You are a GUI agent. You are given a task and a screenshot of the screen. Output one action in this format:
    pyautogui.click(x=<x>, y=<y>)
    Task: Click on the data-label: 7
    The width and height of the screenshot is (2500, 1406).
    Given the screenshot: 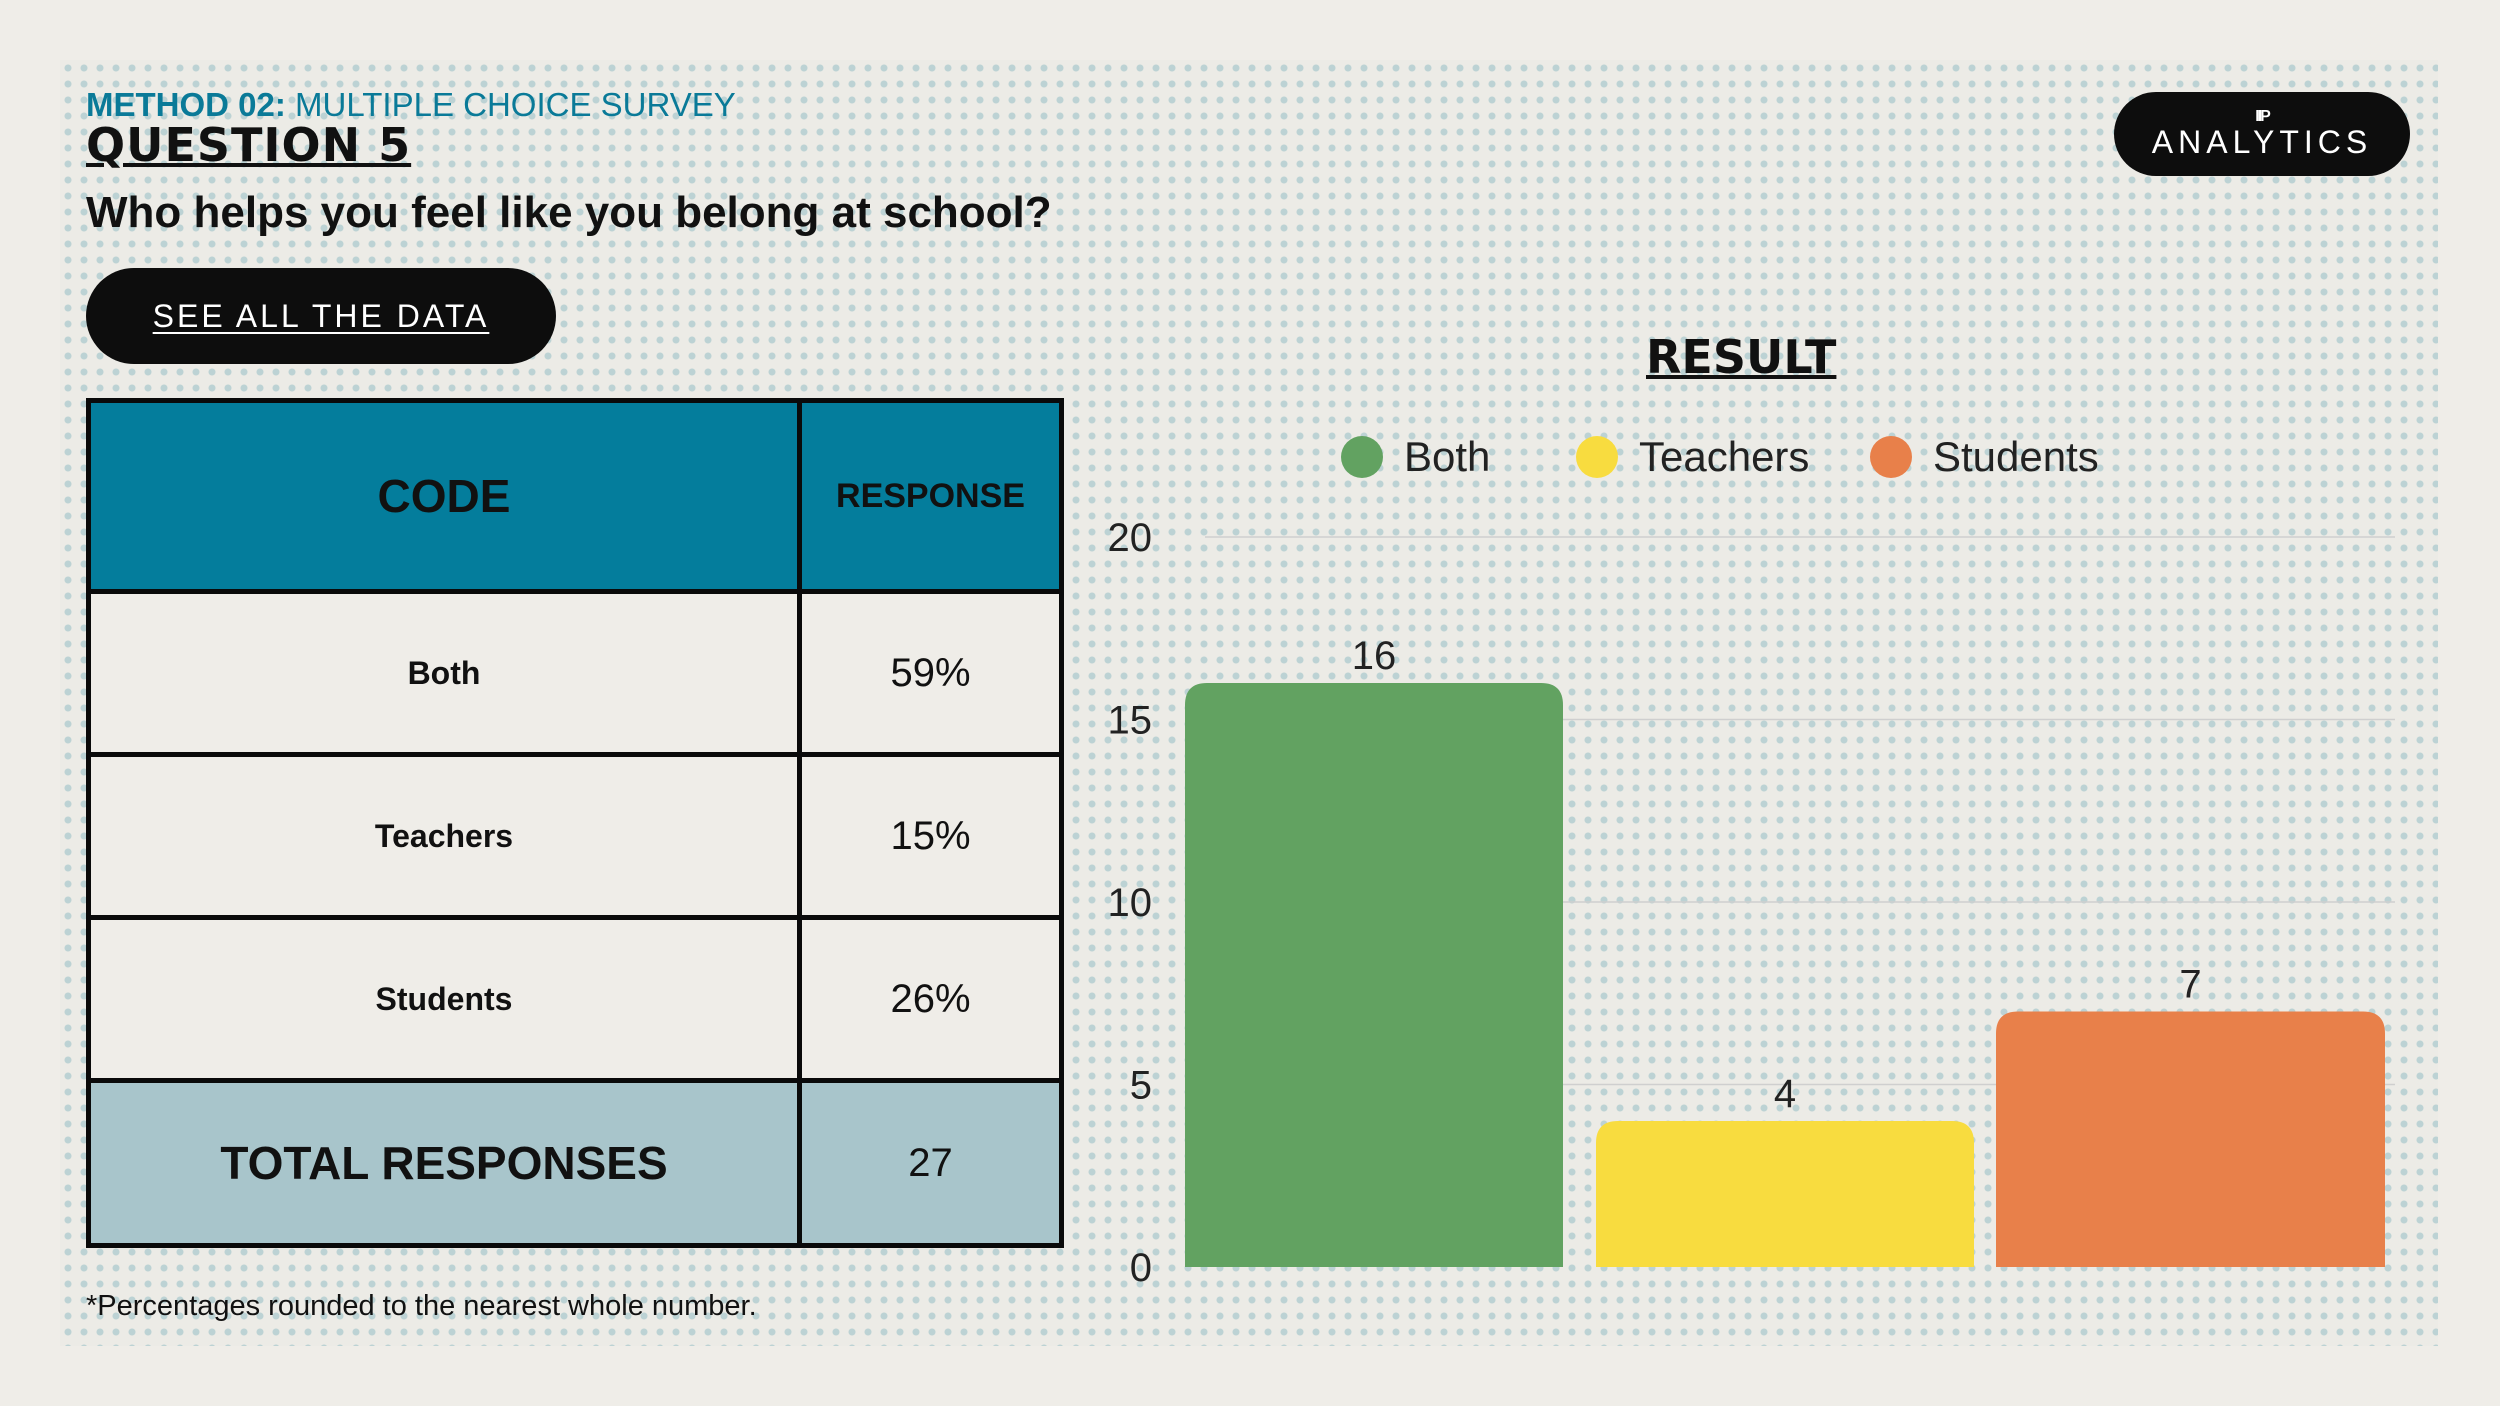 What is the action you would take?
    pyautogui.click(x=2190, y=985)
    